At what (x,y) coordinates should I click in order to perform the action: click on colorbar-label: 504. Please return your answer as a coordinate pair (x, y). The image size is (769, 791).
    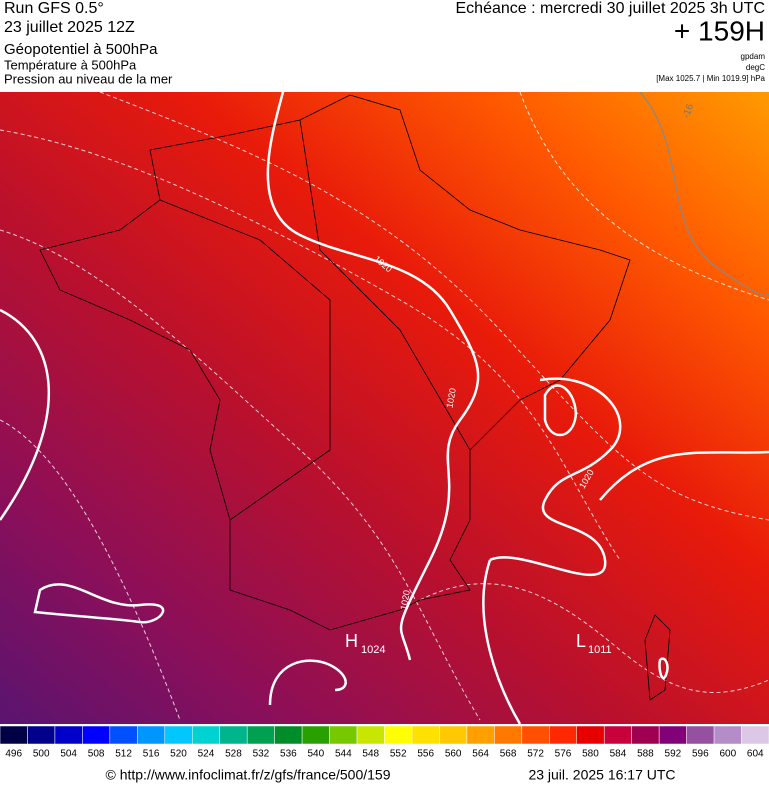
    Looking at the image, I should click on (68, 754).